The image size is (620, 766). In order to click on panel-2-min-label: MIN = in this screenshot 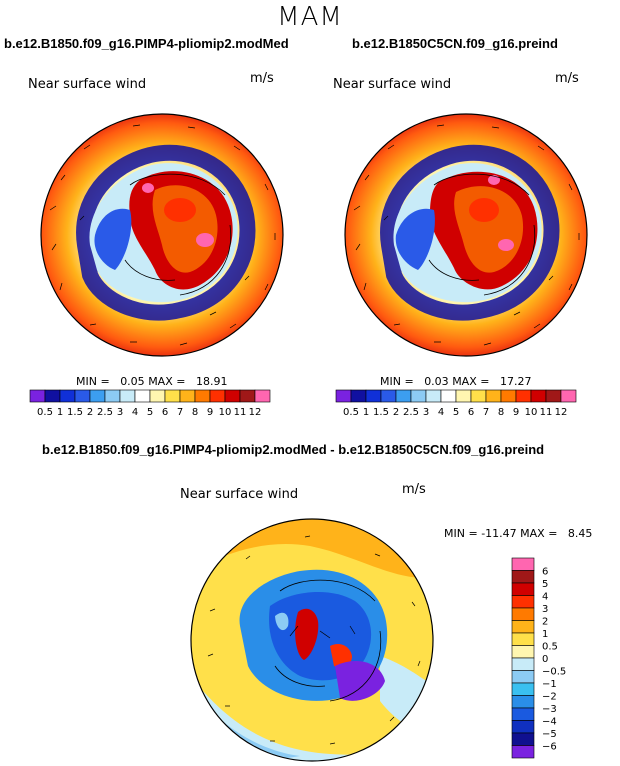, I will do `click(397, 381)`.